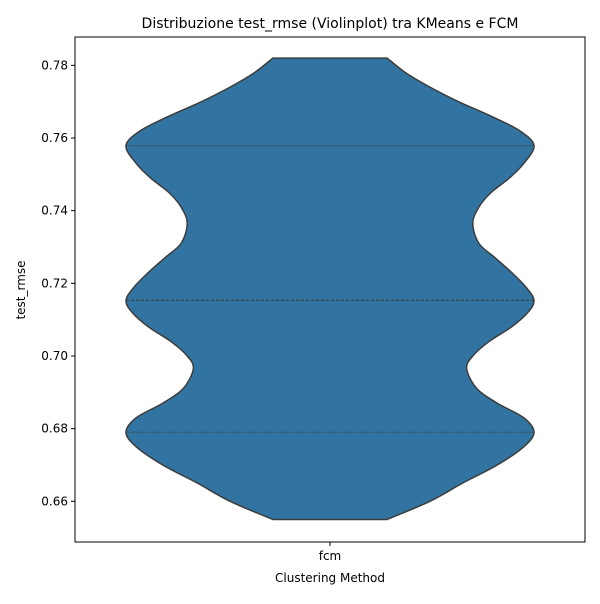 The height and width of the screenshot is (604, 600). I want to click on y-axis-title: test_rmse, so click(21, 289).